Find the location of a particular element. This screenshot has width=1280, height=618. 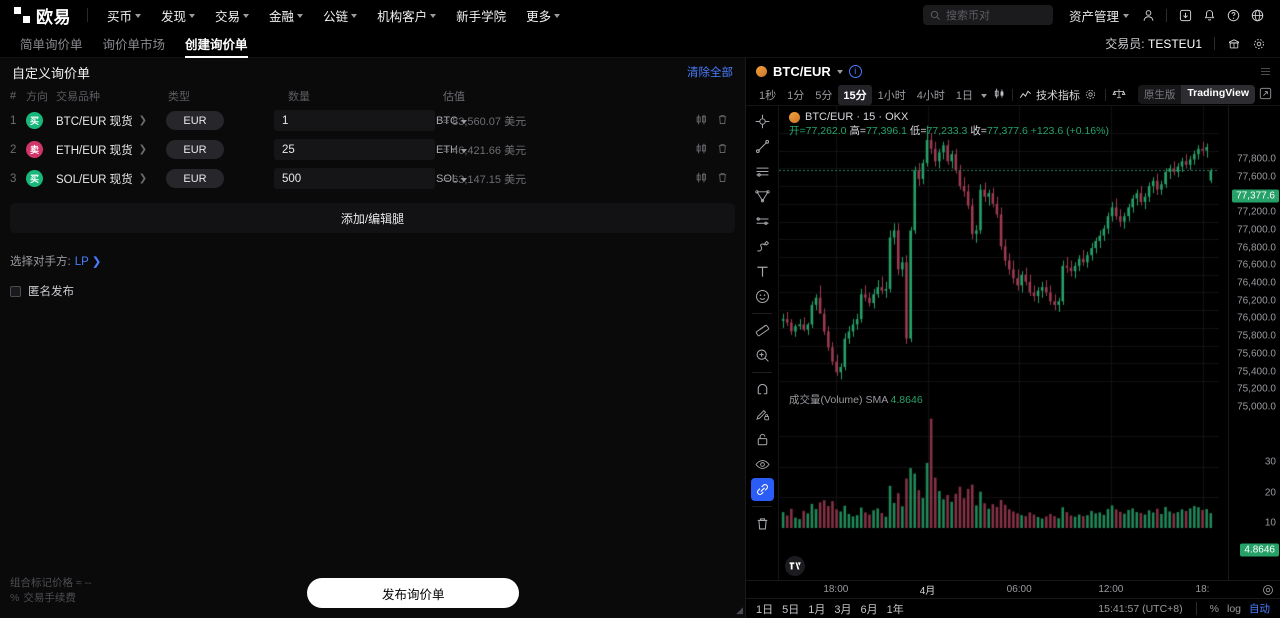

asset-management-menu: 资产管理 is located at coordinates (1099, 15).